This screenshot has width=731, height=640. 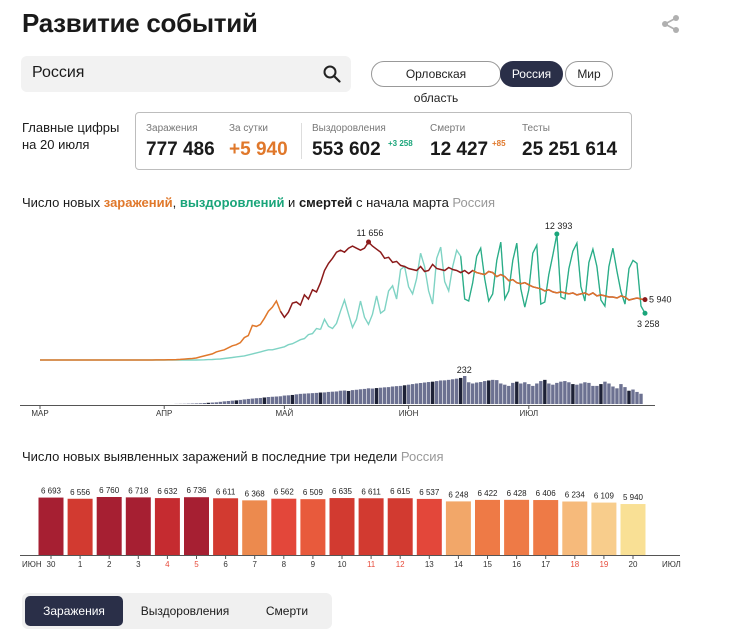 I want to click on x-axis-tick-label: 30, so click(x=51, y=564).